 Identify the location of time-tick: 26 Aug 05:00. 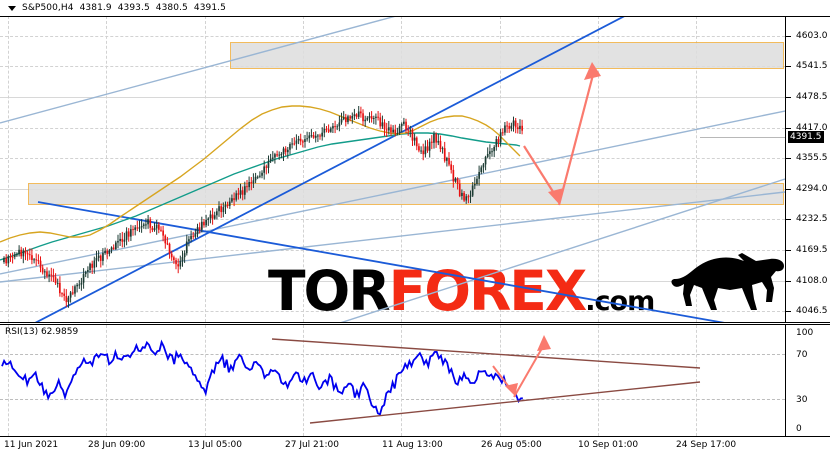
(511, 445).